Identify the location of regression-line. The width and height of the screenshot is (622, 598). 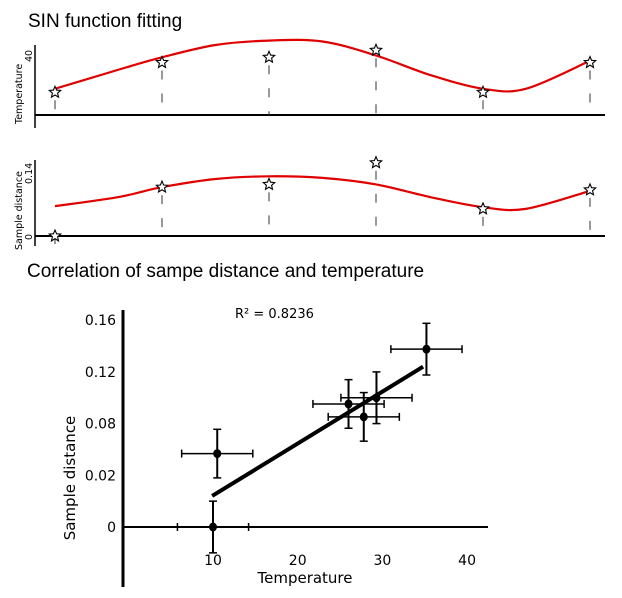
(318, 431).